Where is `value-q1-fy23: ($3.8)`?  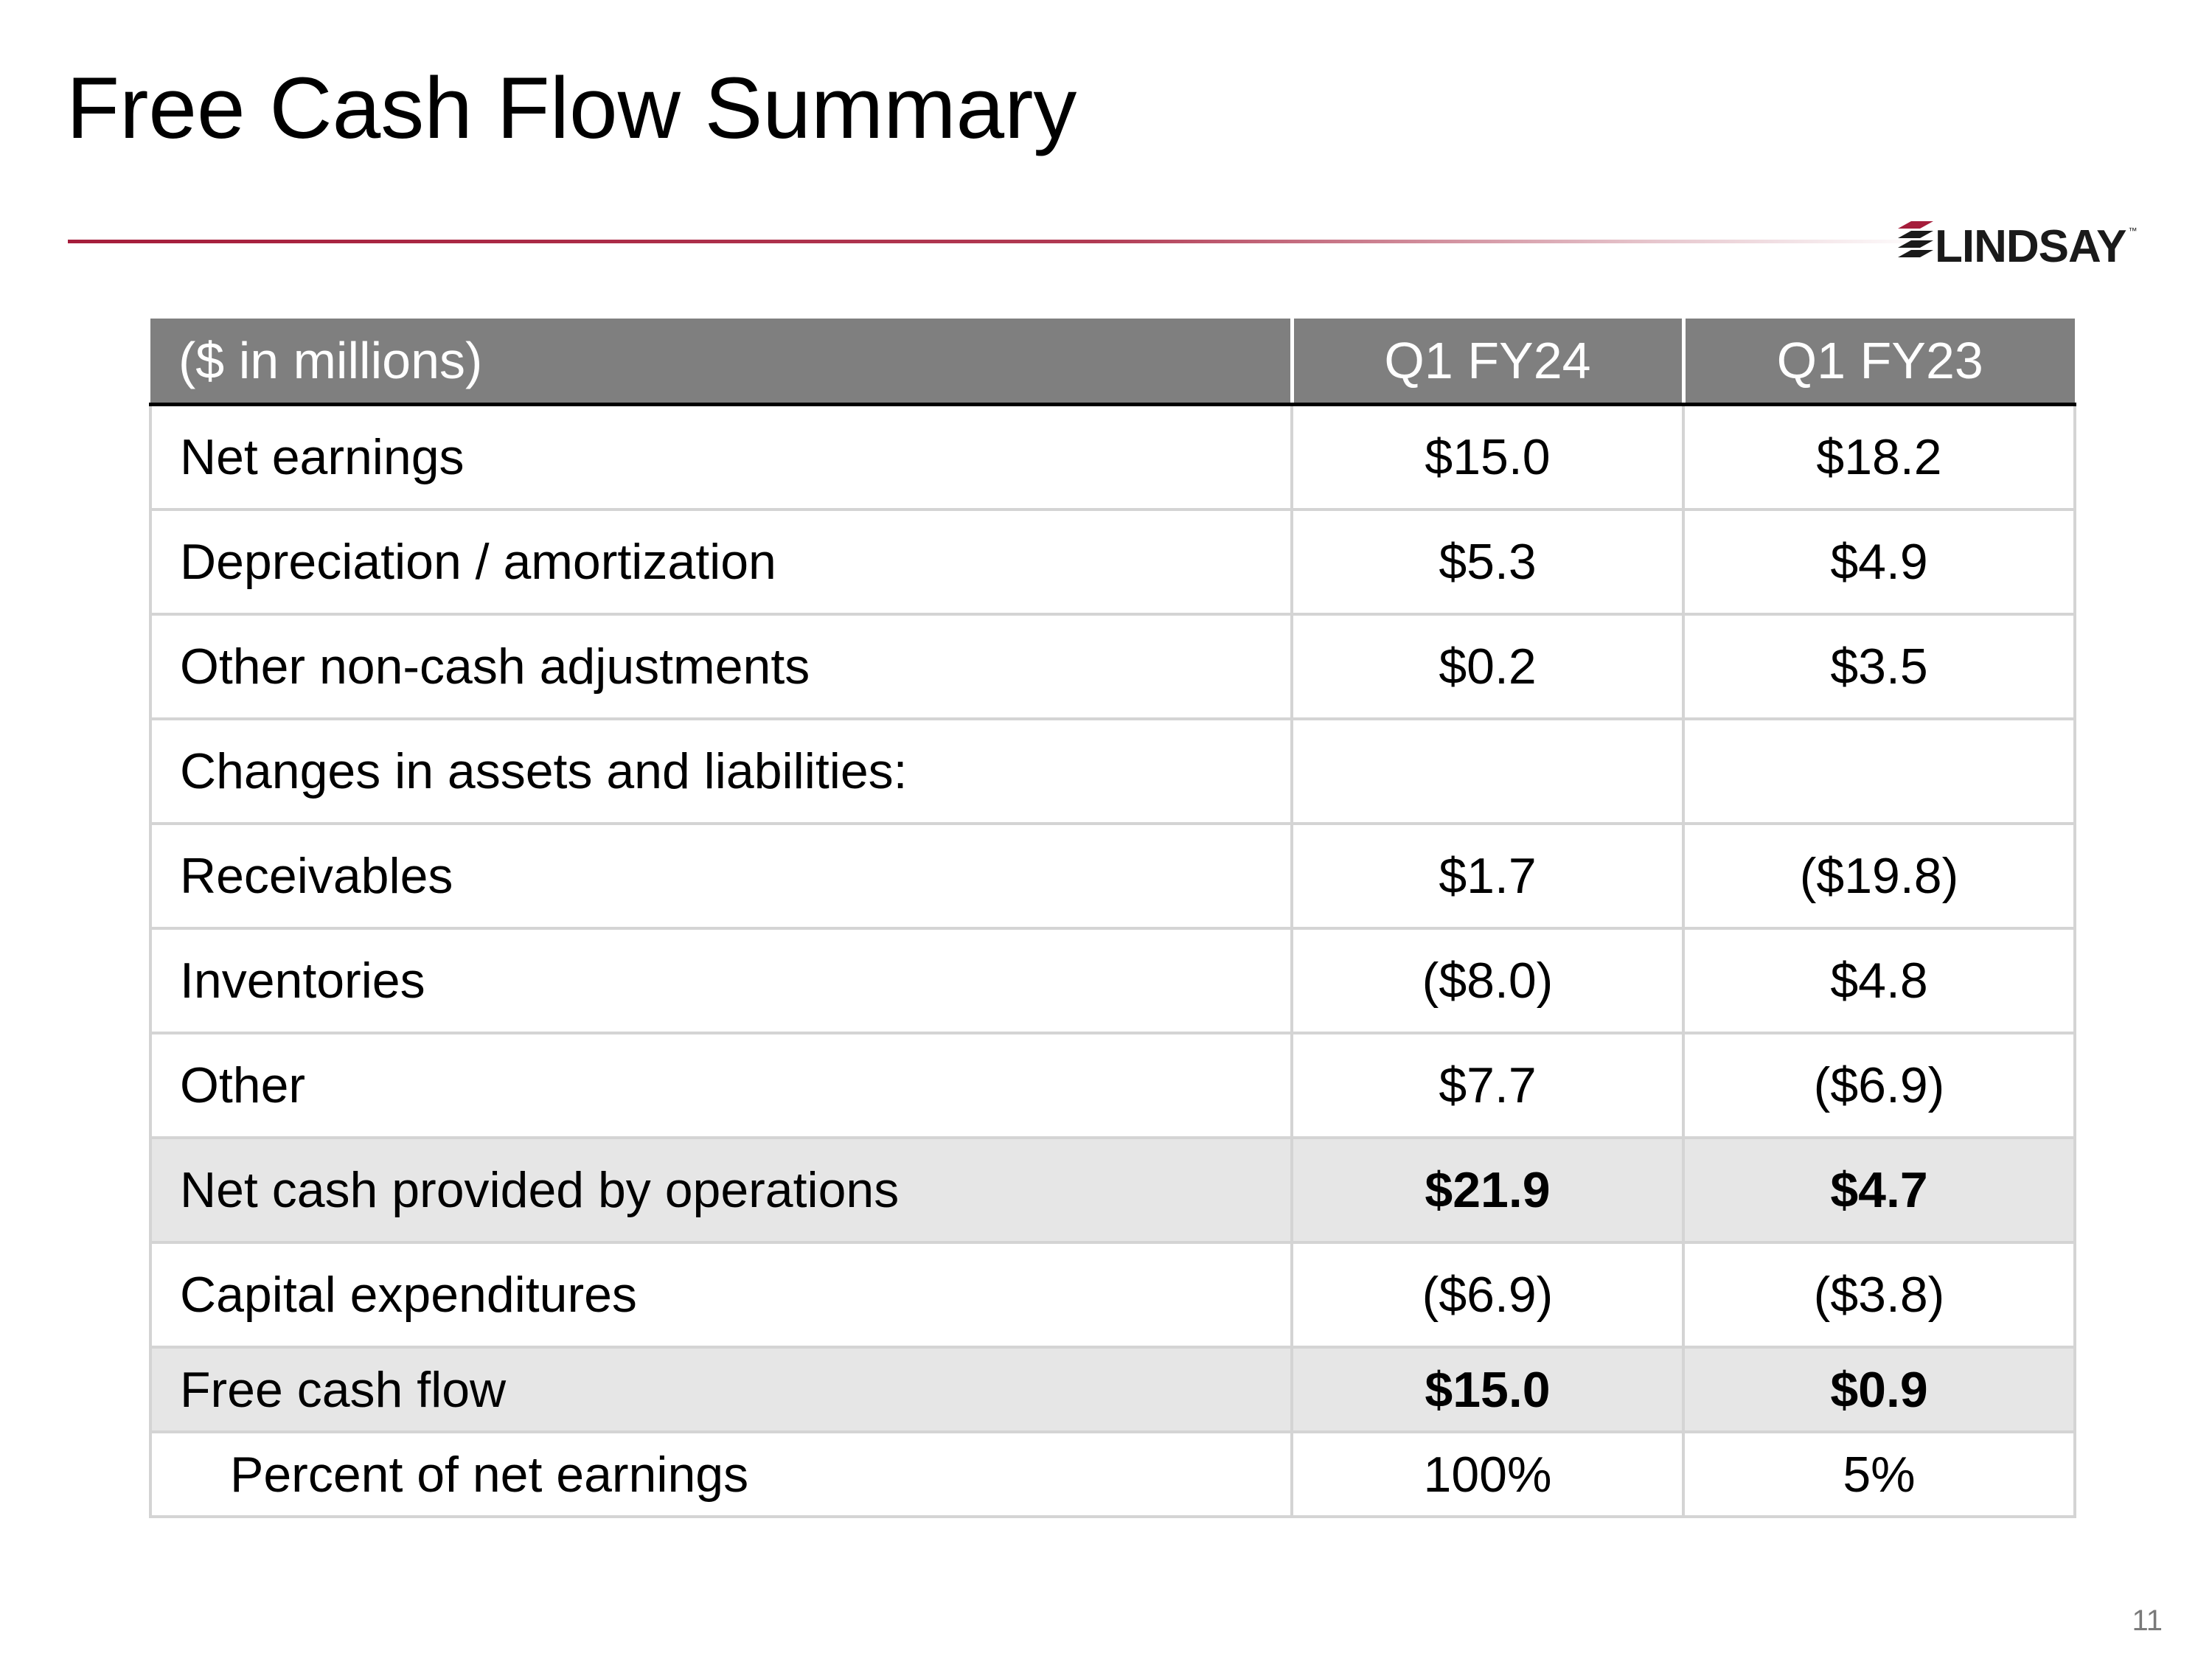 value-q1-fy23: ($3.8) is located at coordinates (1879, 1295).